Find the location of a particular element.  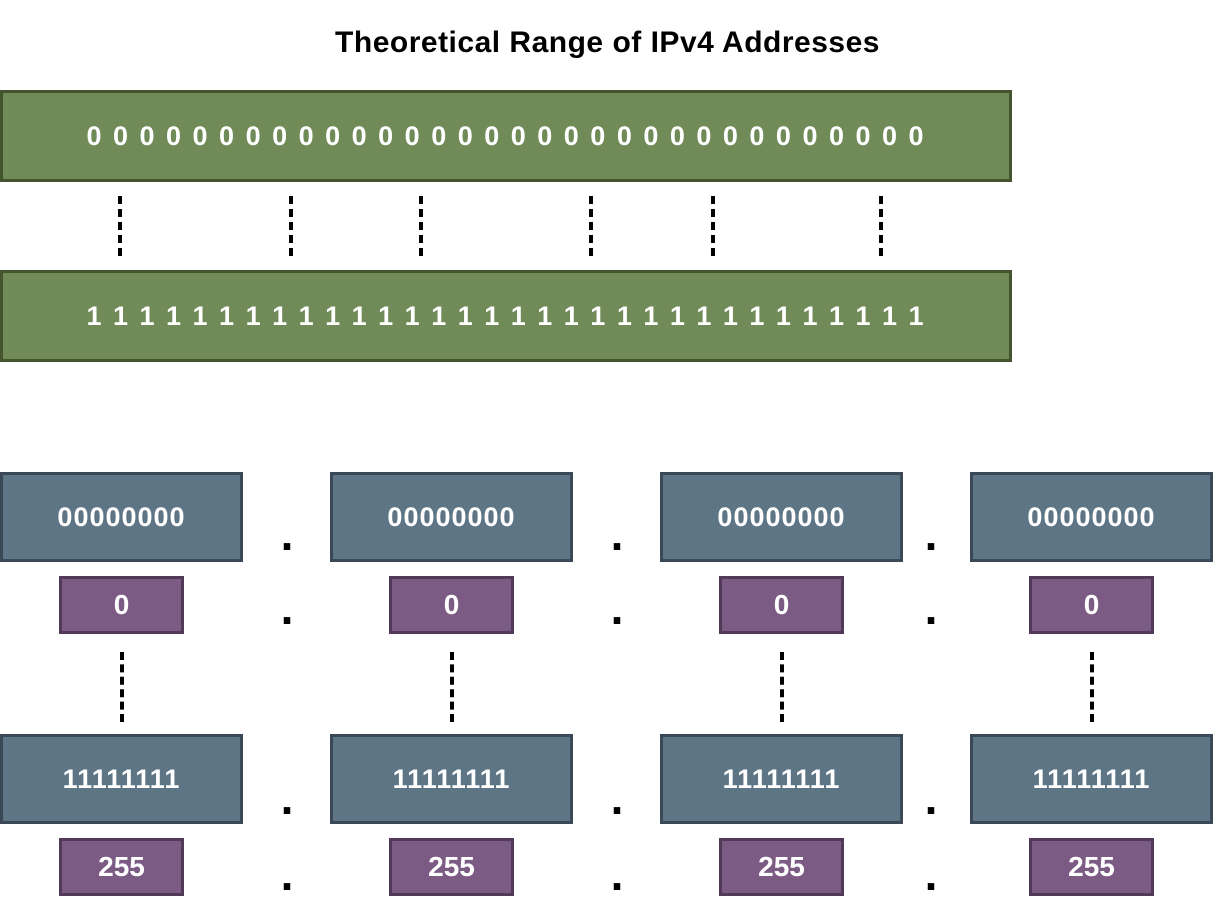

octet2-max-decimal-box: 255 is located at coordinates (451, 867).